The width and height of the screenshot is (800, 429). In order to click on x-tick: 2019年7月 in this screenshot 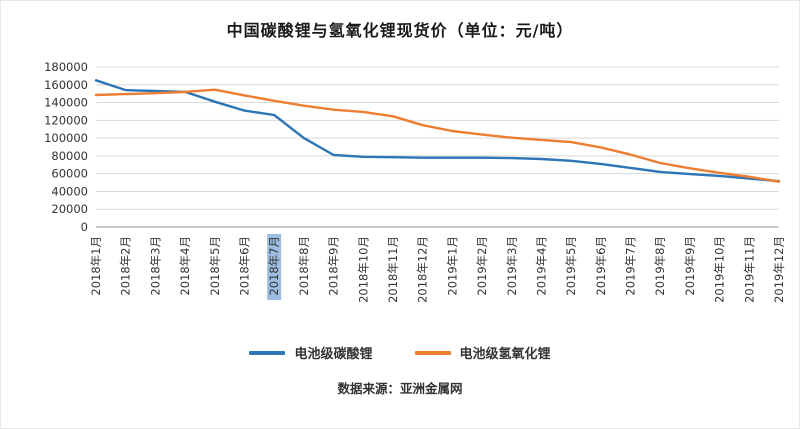, I will do `click(631, 266)`.